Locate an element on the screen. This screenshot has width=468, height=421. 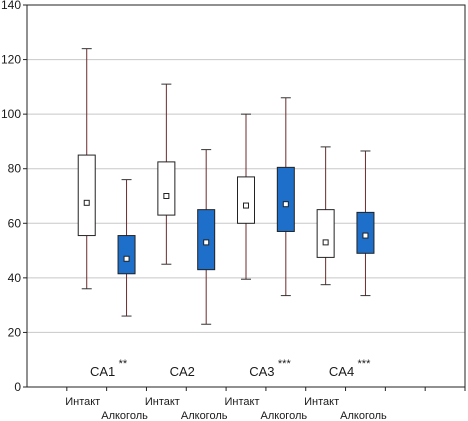
box-ca1-intact is located at coordinates (86, 169).